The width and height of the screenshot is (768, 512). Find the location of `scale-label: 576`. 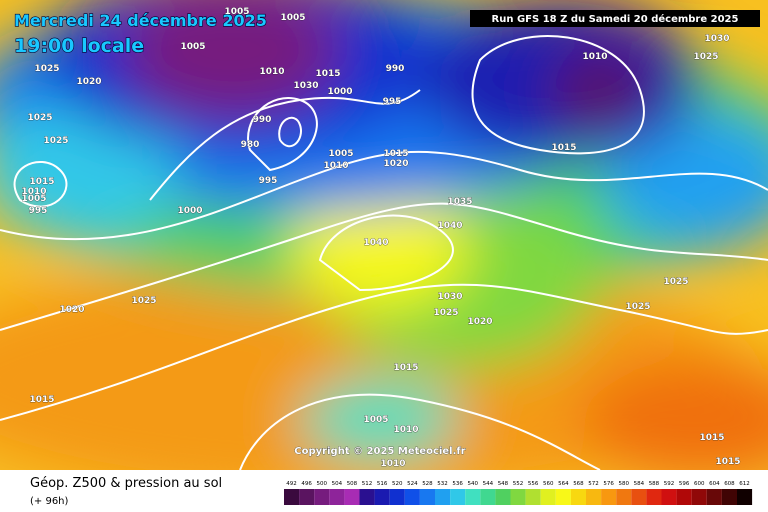

scale-label: 576 is located at coordinates (608, 484).